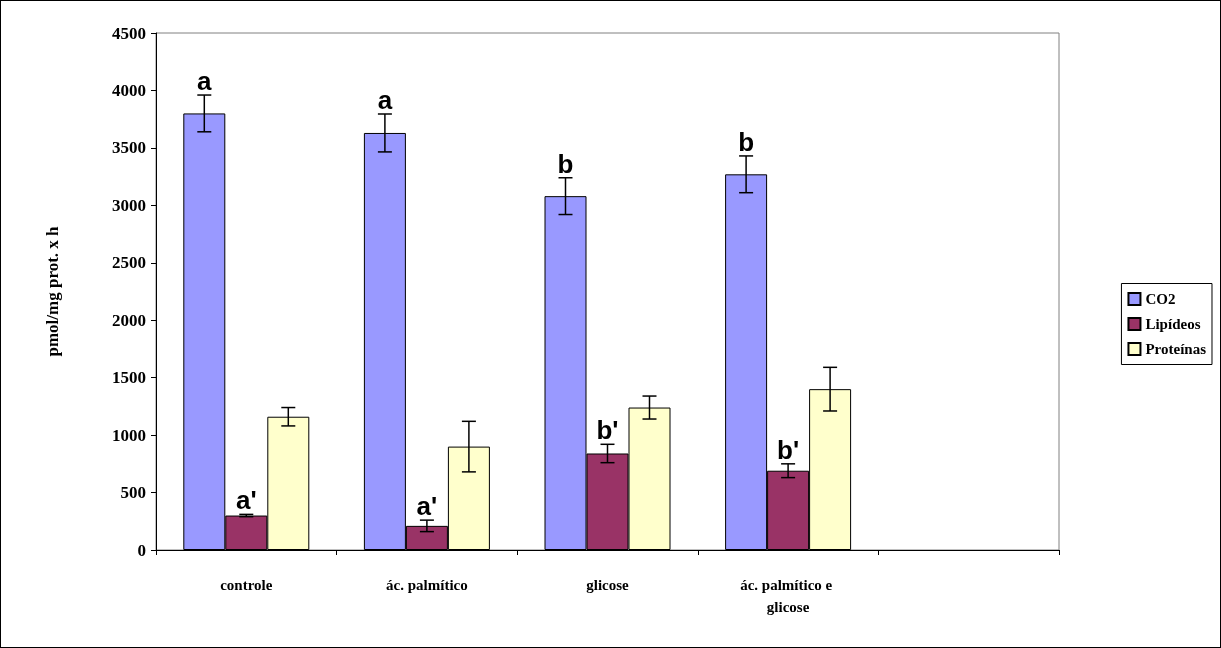 The width and height of the screenshot is (1221, 648). Describe the element at coordinates (129, 33) in the screenshot. I see `y-tick-label: 4500` at that location.